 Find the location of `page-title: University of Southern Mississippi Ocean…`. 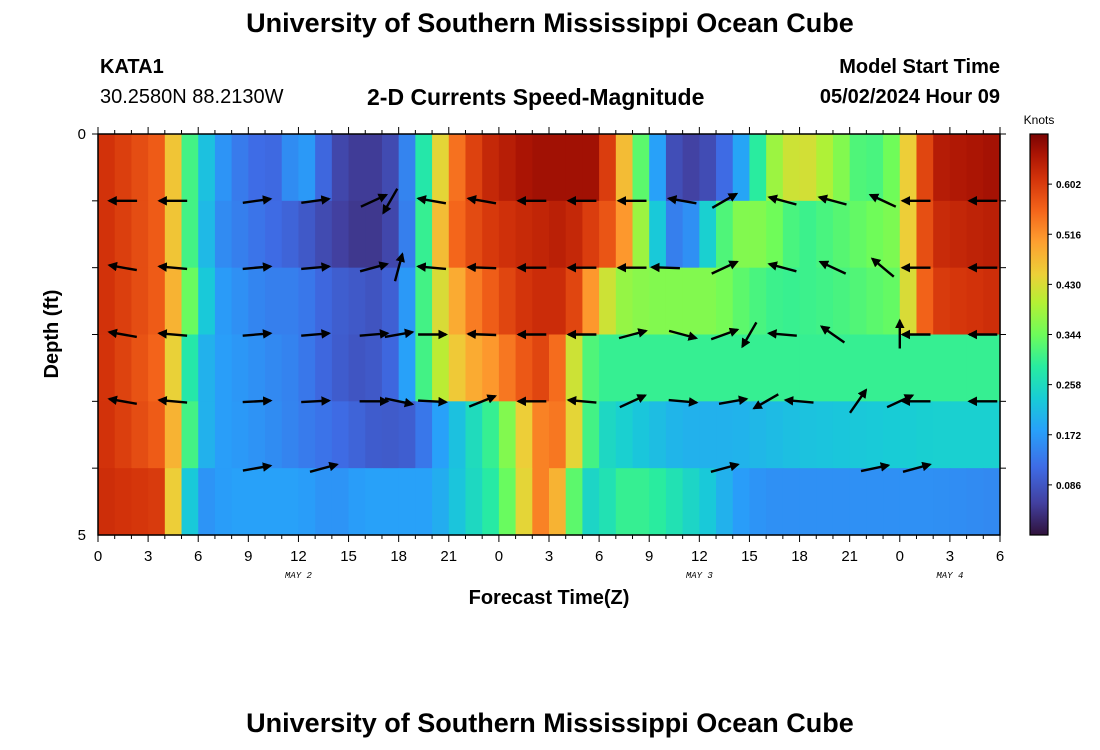

page-title: University of Southern Mississippi Ocean… is located at coordinates (550, 23).